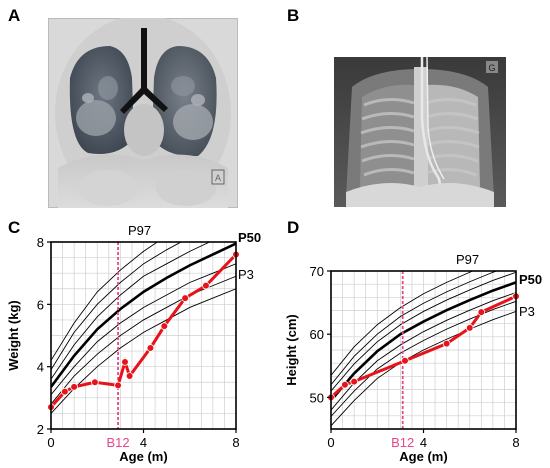 Image resolution: width=550 pixels, height=468 pixels. What do you see at coordinates (50, 442) in the screenshot?
I see `weight-x-tick-label: 0` at bounding box center [50, 442].